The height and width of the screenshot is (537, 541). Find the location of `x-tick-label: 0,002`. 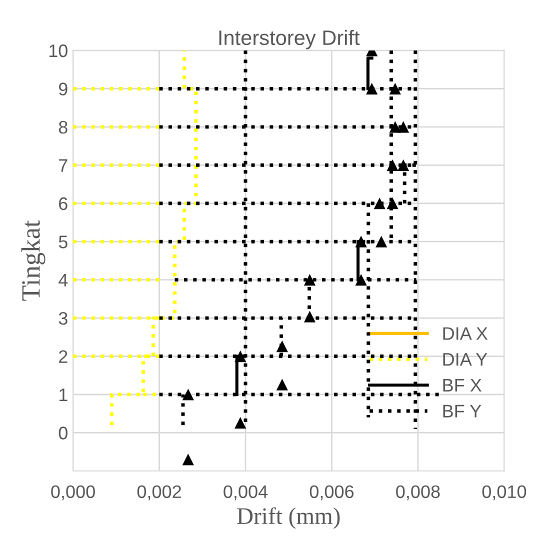

x-tick-label: 0,002 is located at coordinates (159, 492).